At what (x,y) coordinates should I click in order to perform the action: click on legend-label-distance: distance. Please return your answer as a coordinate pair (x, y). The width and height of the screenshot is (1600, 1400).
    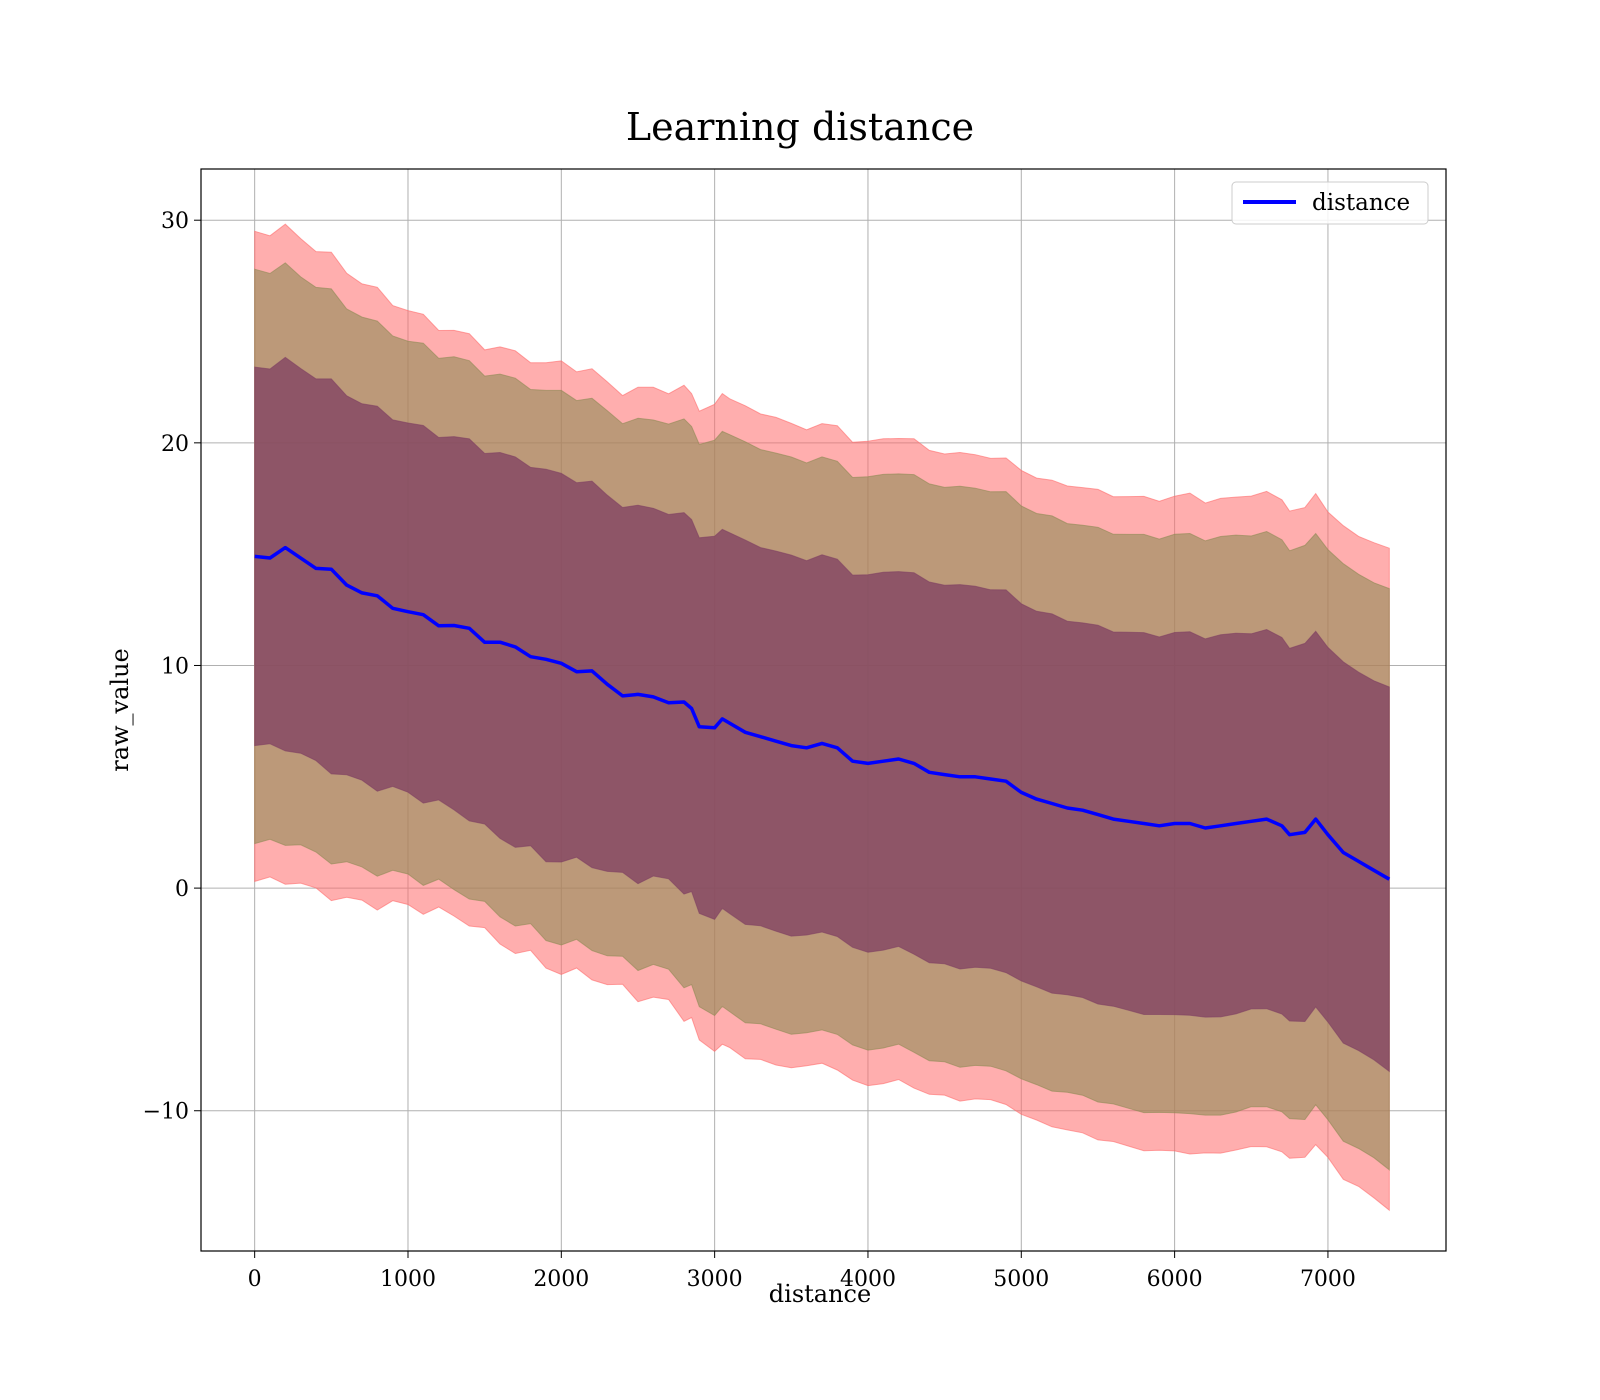
    Looking at the image, I should click on (1361, 203).